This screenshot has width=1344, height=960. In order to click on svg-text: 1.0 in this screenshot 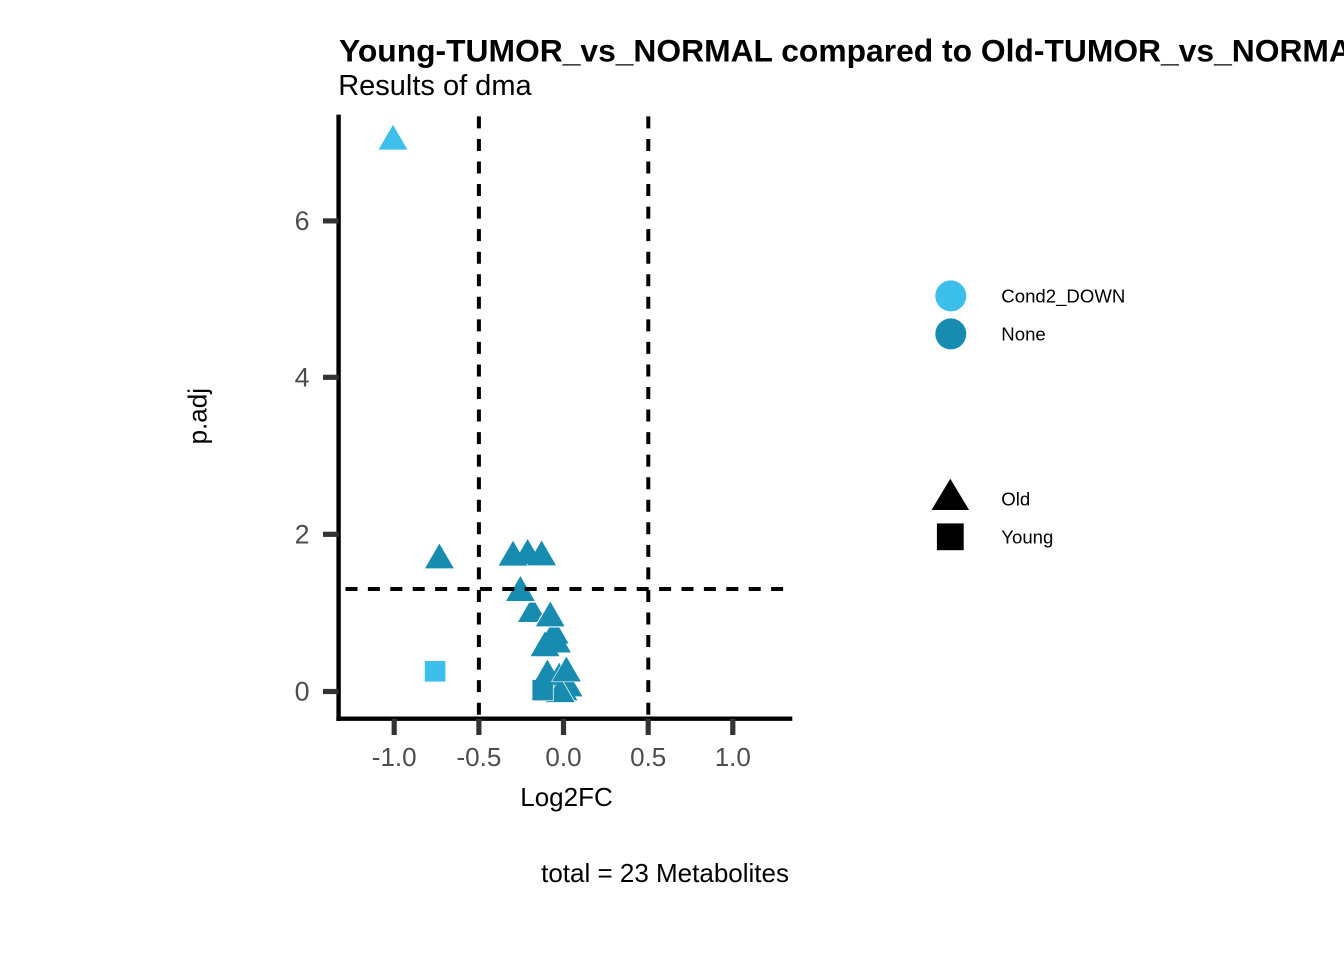, I will do `click(733, 757)`.